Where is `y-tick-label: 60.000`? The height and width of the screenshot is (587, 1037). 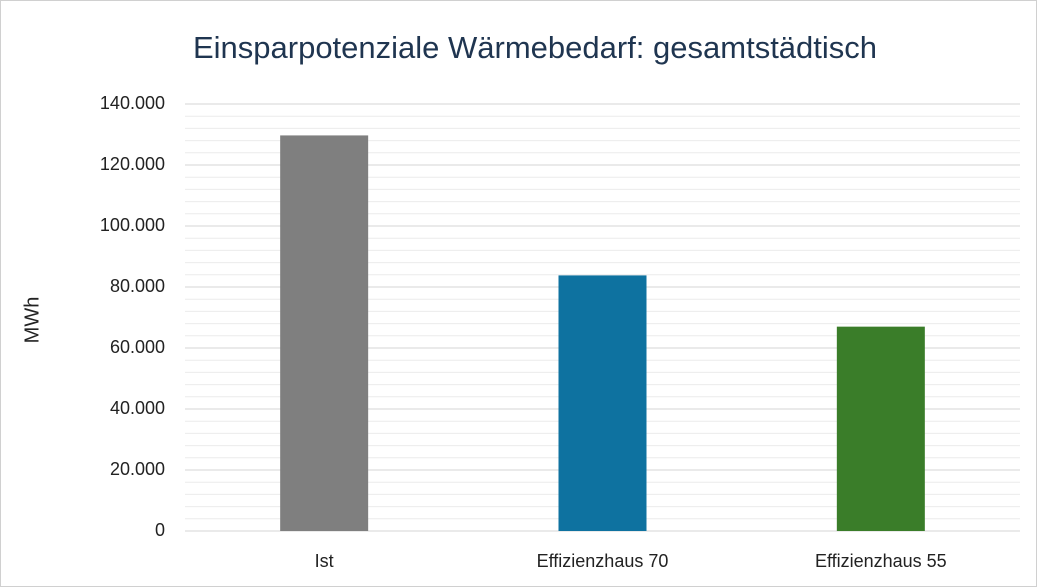
y-tick-label: 60.000 is located at coordinates (137, 347).